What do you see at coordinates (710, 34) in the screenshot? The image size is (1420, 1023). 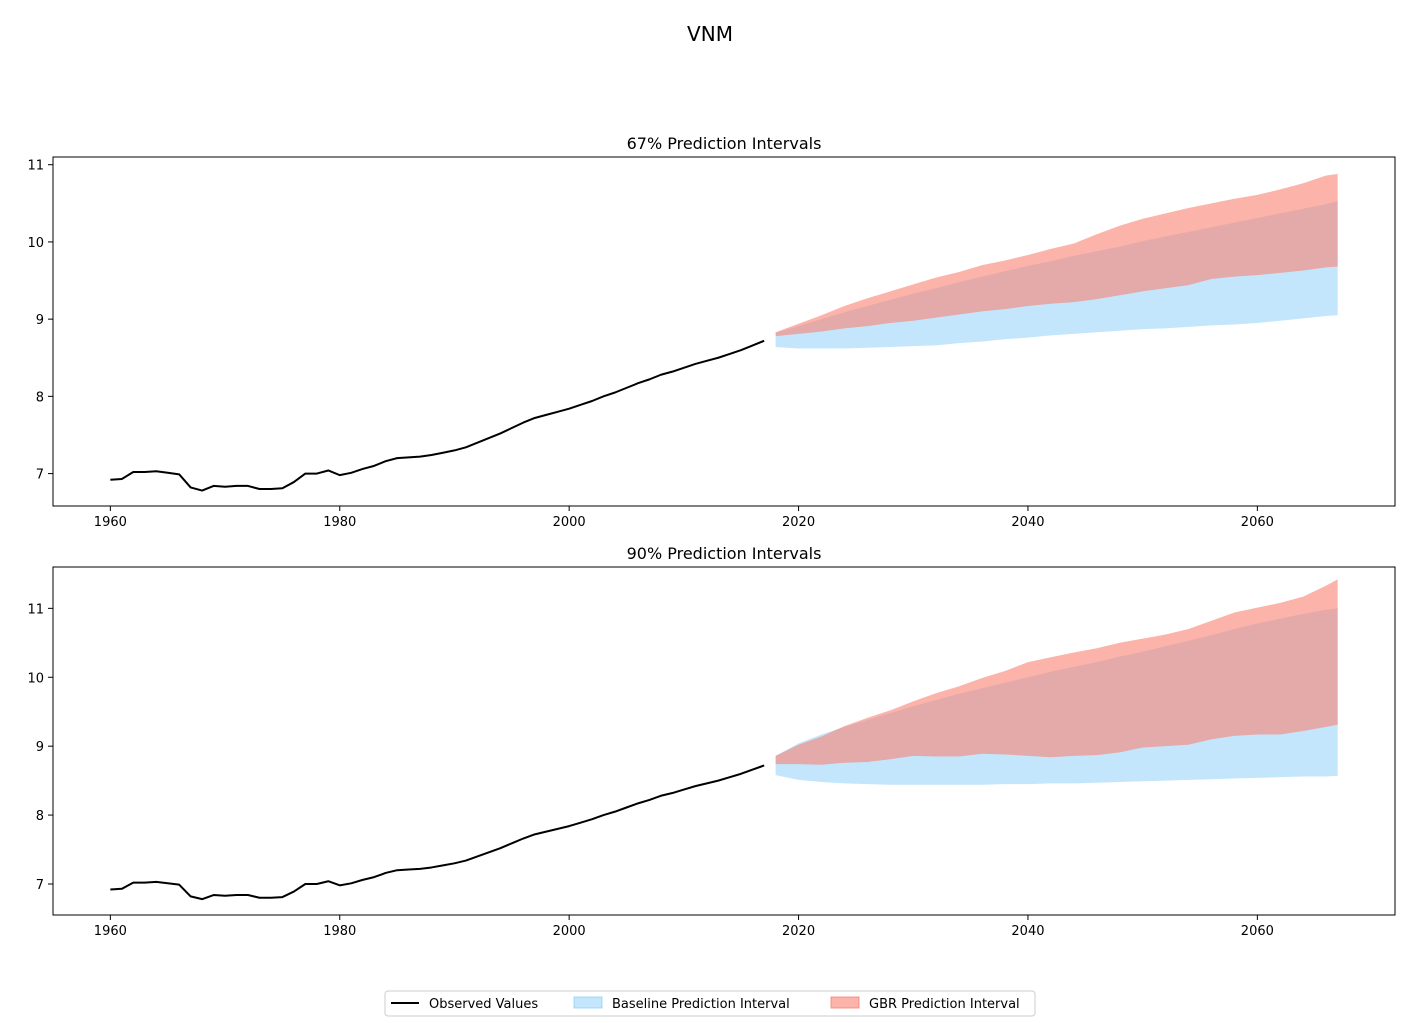 I see `figure-title: VNM` at bounding box center [710, 34].